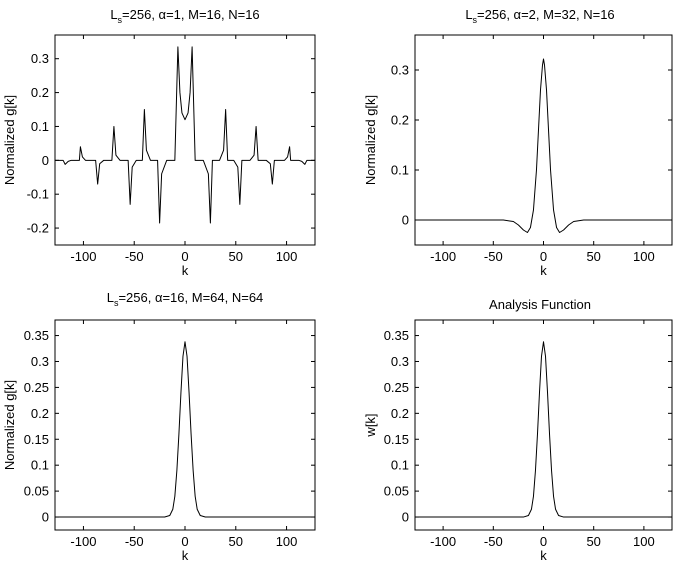  I want to click on y-tick-label: -0.2, so click(38, 228).